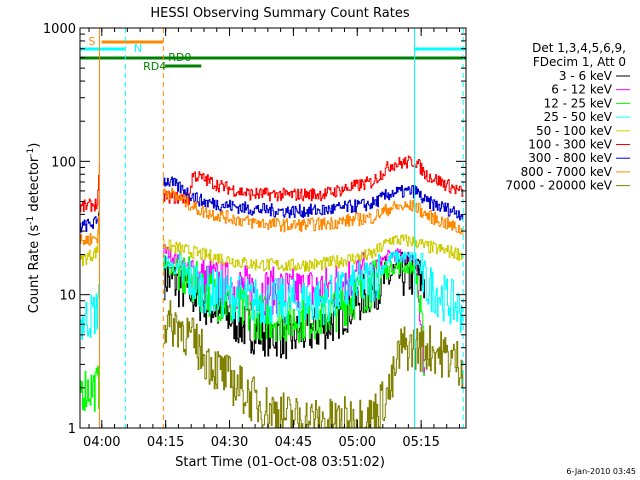  I want to click on legend-entry: 300 - 800 keV, so click(570, 158).